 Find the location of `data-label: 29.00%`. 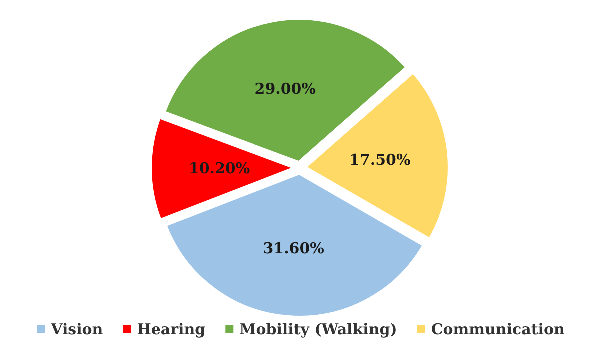

data-label: 29.00% is located at coordinates (285, 89).